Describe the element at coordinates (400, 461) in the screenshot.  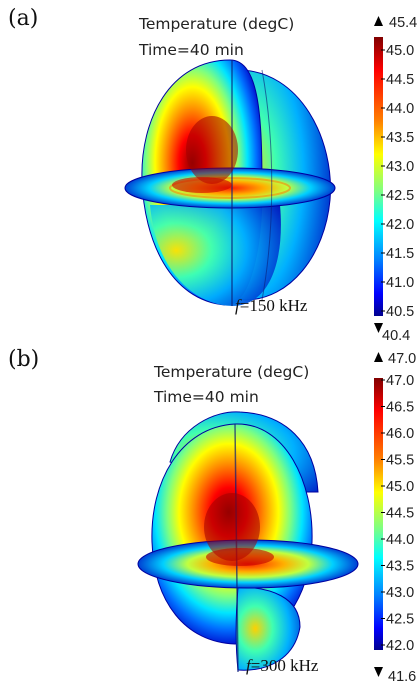
I see `colorbar-tick-label: 45.5` at that location.